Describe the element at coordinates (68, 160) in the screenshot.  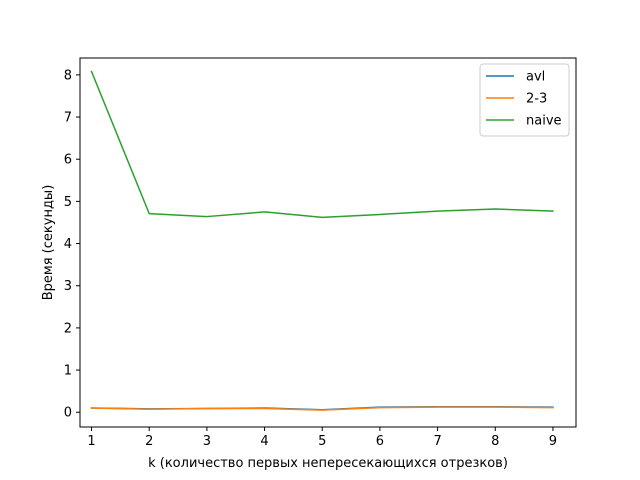
I see `y-tick-label: 6` at that location.